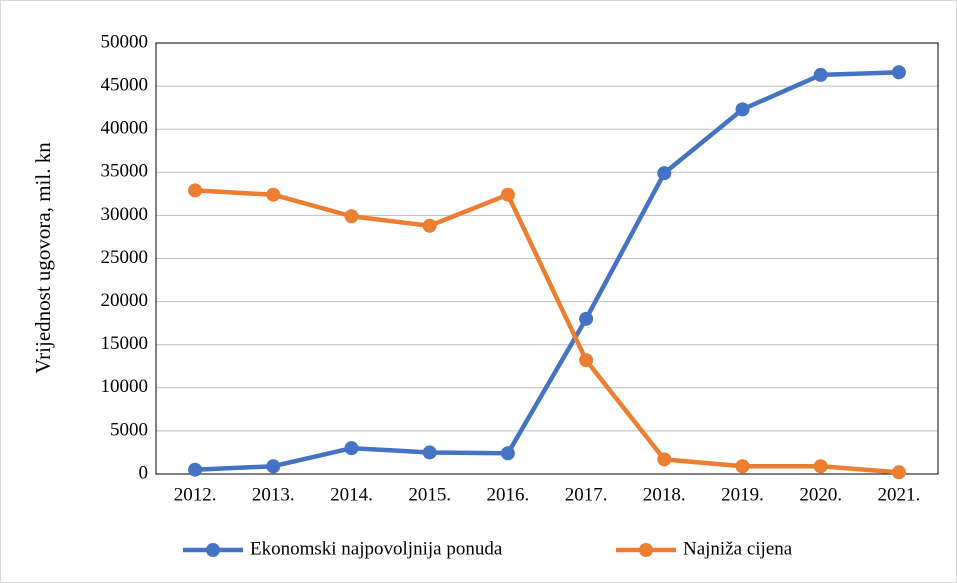 This screenshot has height=583, width=957. What do you see at coordinates (125, 214) in the screenshot?
I see `y-tick-label: 30000` at bounding box center [125, 214].